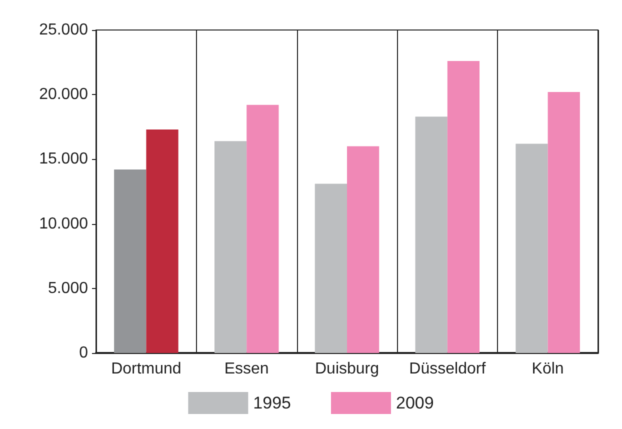 This screenshot has width=622, height=429. Describe the element at coordinates (347, 369) in the screenshot. I see `x-tick-label: Duisburg` at that location.